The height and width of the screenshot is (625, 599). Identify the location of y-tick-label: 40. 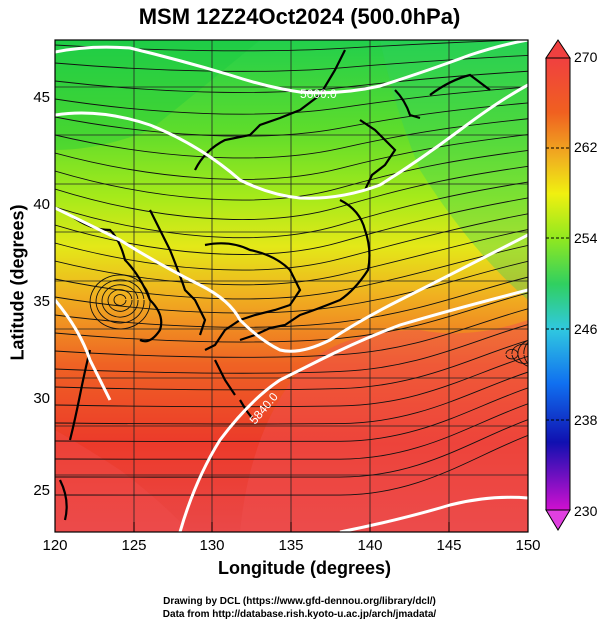
(41, 204).